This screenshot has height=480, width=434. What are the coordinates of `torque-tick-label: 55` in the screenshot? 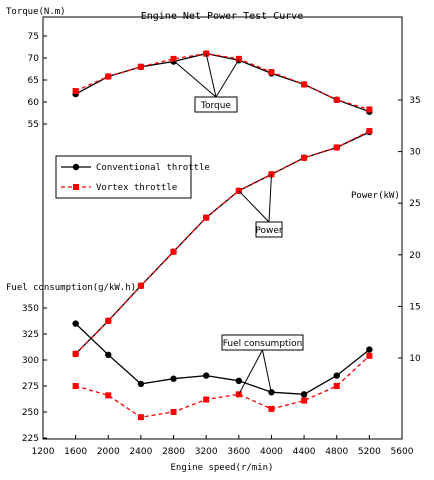 It's located at (33, 125).